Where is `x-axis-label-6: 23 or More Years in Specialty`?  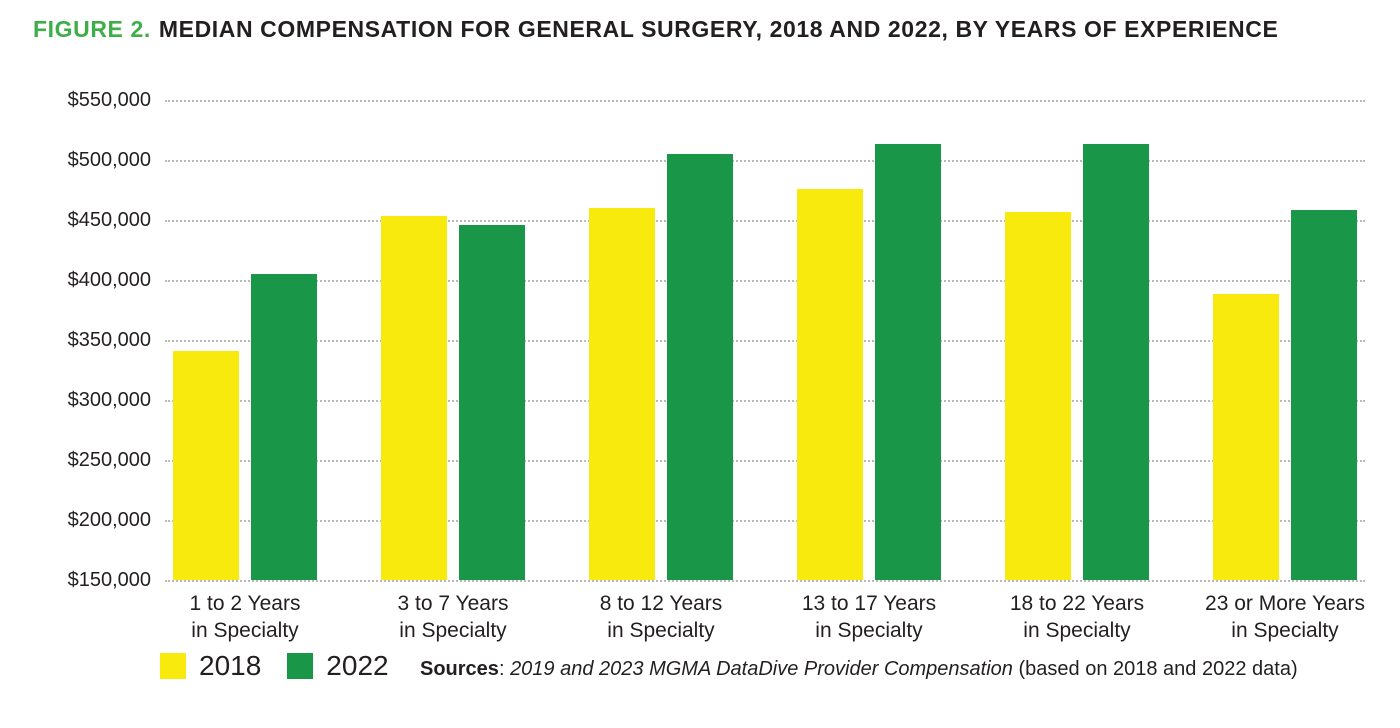 x-axis-label-6: 23 or More Years in Specialty is located at coordinates (1285, 617).